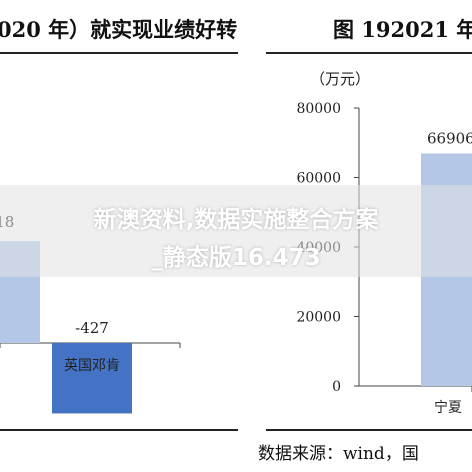  Describe the element at coordinates (236, 220) in the screenshot. I see `watermark-line-1: 新澳资料,数据实施整合方案` at that location.